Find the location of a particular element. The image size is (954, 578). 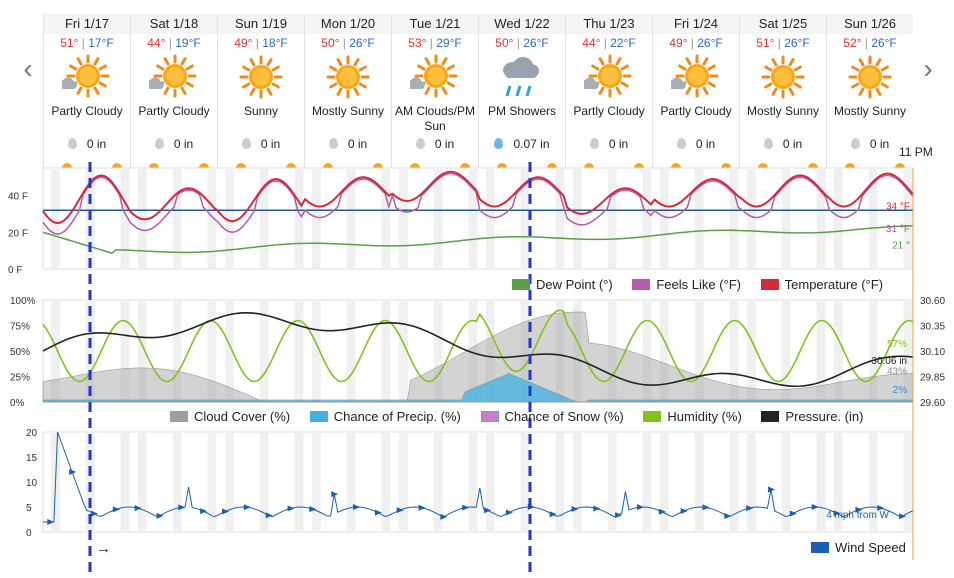

y-tick-label: 75% is located at coordinates (20, 327).